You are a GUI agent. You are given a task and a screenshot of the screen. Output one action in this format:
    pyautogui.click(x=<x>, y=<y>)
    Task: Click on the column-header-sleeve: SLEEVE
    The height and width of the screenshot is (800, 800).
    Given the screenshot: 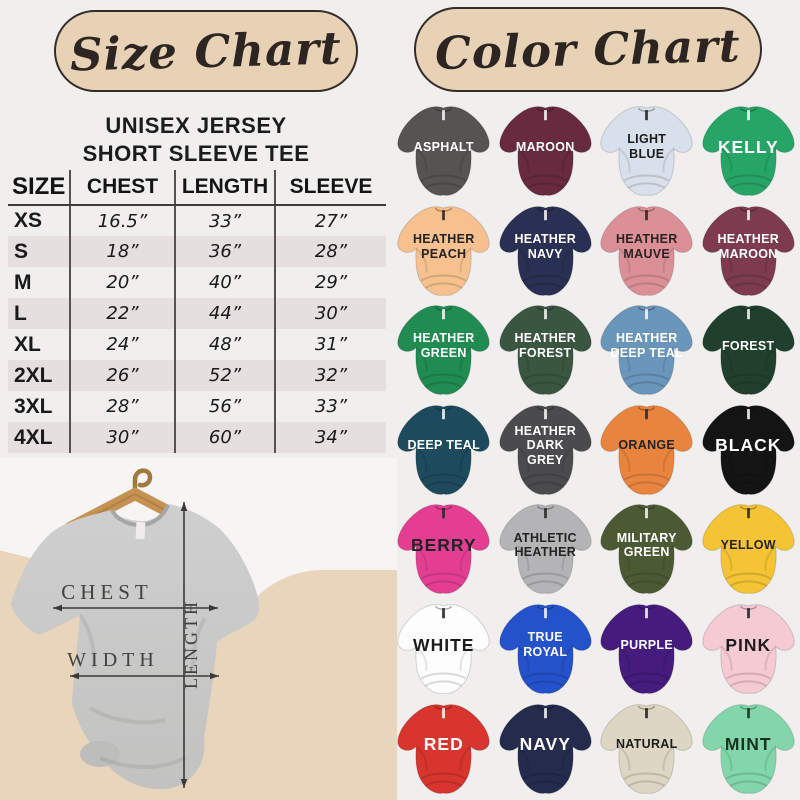 What is the action you would take?
    pyautogui.click(x=330, y=188)
    